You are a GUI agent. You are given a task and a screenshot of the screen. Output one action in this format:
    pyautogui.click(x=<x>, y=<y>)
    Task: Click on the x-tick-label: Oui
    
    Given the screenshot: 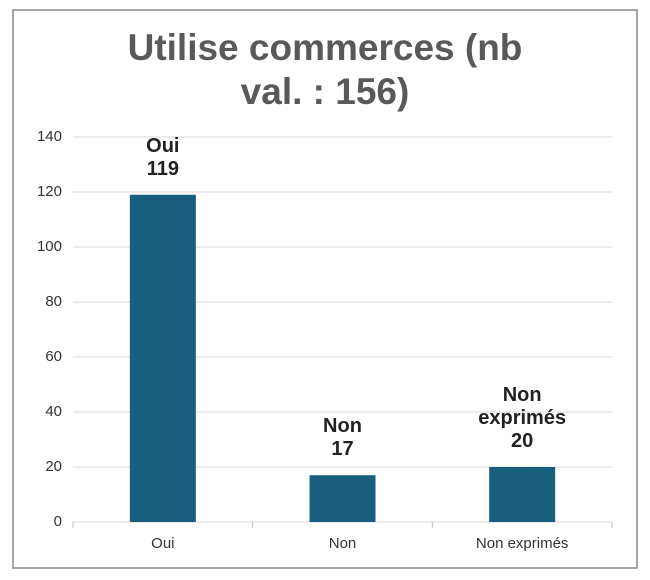 What is the action you would take?
    pyautogui.click(x=162, y=543)
    